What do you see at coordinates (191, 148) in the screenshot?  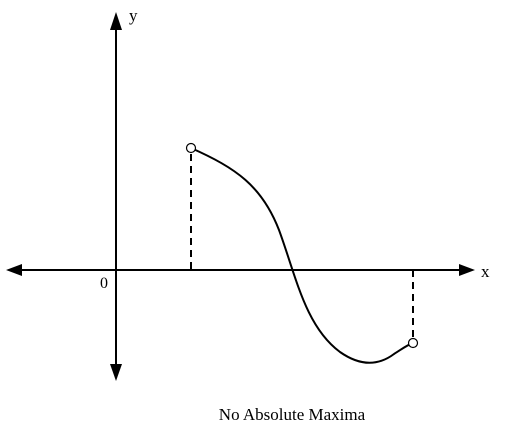 I see `left-open-endpoint` at bounding box center [191, 148].